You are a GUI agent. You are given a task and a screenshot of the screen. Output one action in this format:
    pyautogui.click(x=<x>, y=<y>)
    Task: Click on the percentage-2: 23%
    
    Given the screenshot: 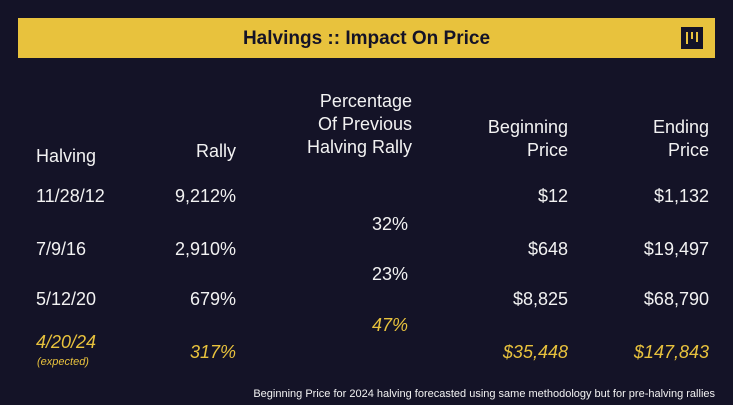 What is the action you would take?
    pyautogui.click(x=390, y=274)
    